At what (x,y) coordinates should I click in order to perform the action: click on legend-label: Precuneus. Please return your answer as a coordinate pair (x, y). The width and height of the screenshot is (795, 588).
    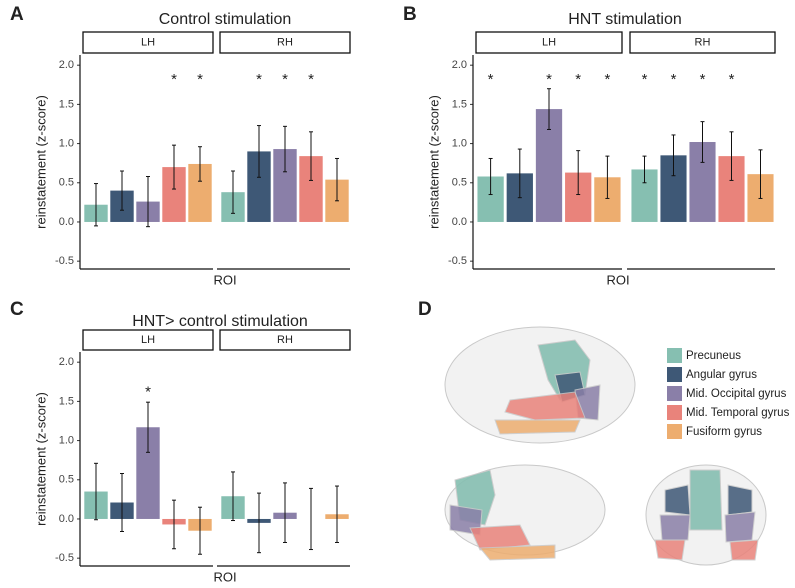
    Looking at the image, I should click on (713, 356).